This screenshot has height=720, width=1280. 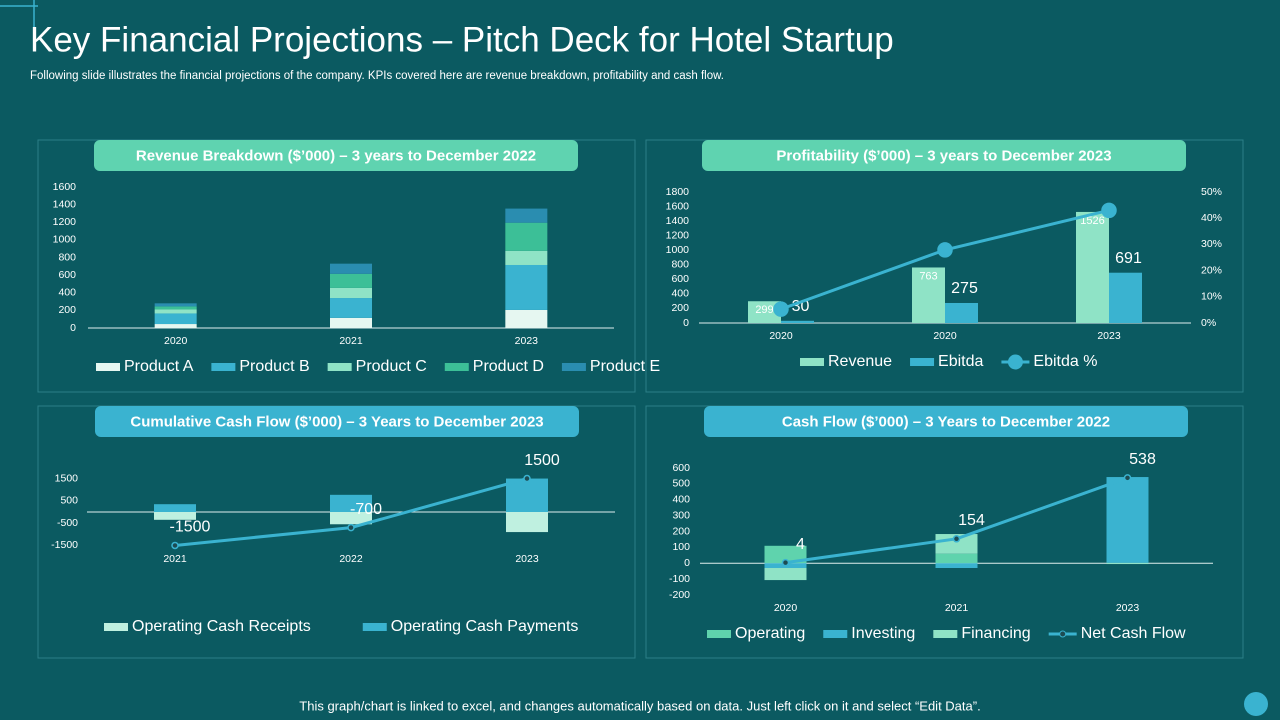 What do you see at coordinates (274, 366) in the screenshot?
I see `legend-label: Product B` at bounding box center [274, 366].